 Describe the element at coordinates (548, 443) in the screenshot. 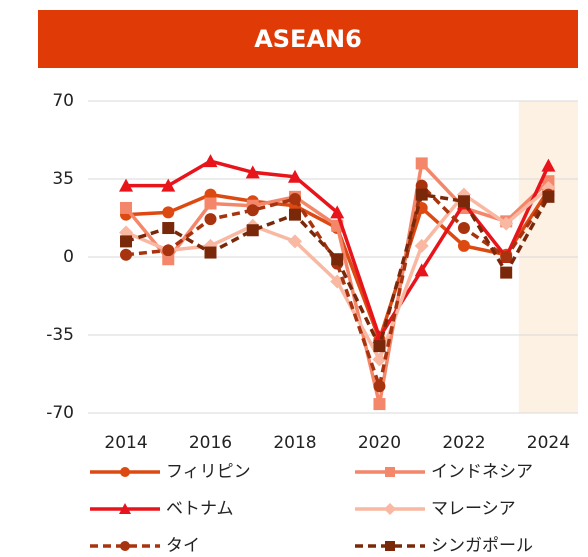

I see `x-tick-label: 2024` at that location.